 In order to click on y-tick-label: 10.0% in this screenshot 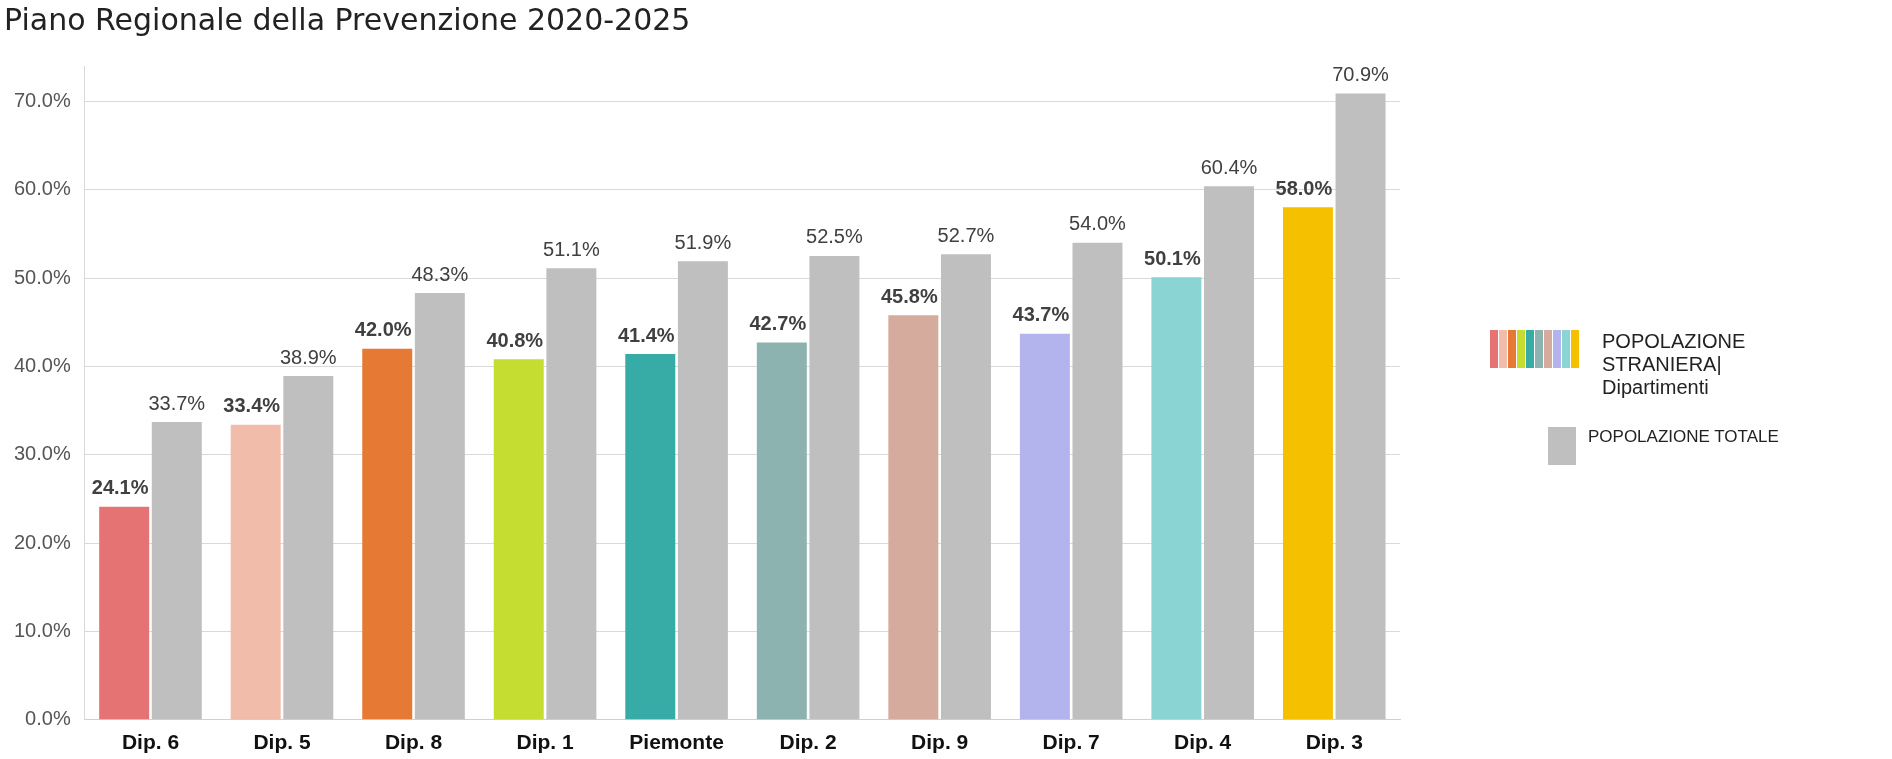, I will do `click(42, 629)`.